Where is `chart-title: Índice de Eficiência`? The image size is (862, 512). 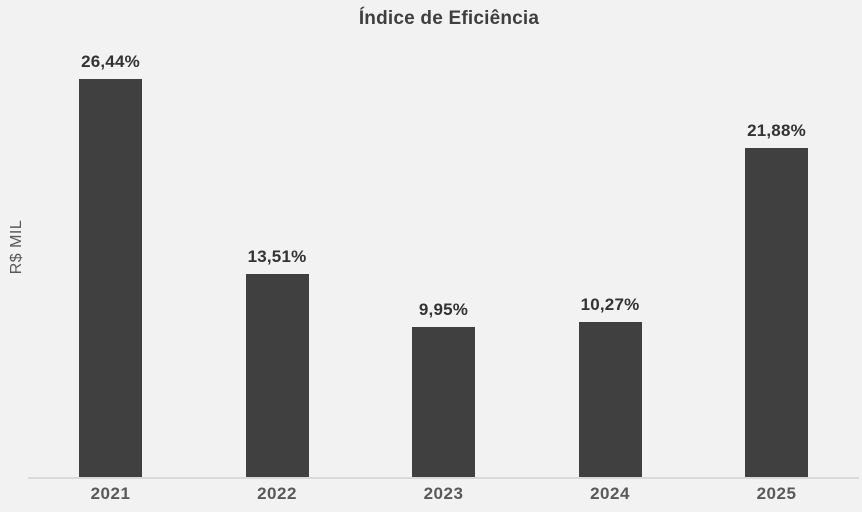 chart-title: Índice de Eficiência is located at coordinates (449, 18).